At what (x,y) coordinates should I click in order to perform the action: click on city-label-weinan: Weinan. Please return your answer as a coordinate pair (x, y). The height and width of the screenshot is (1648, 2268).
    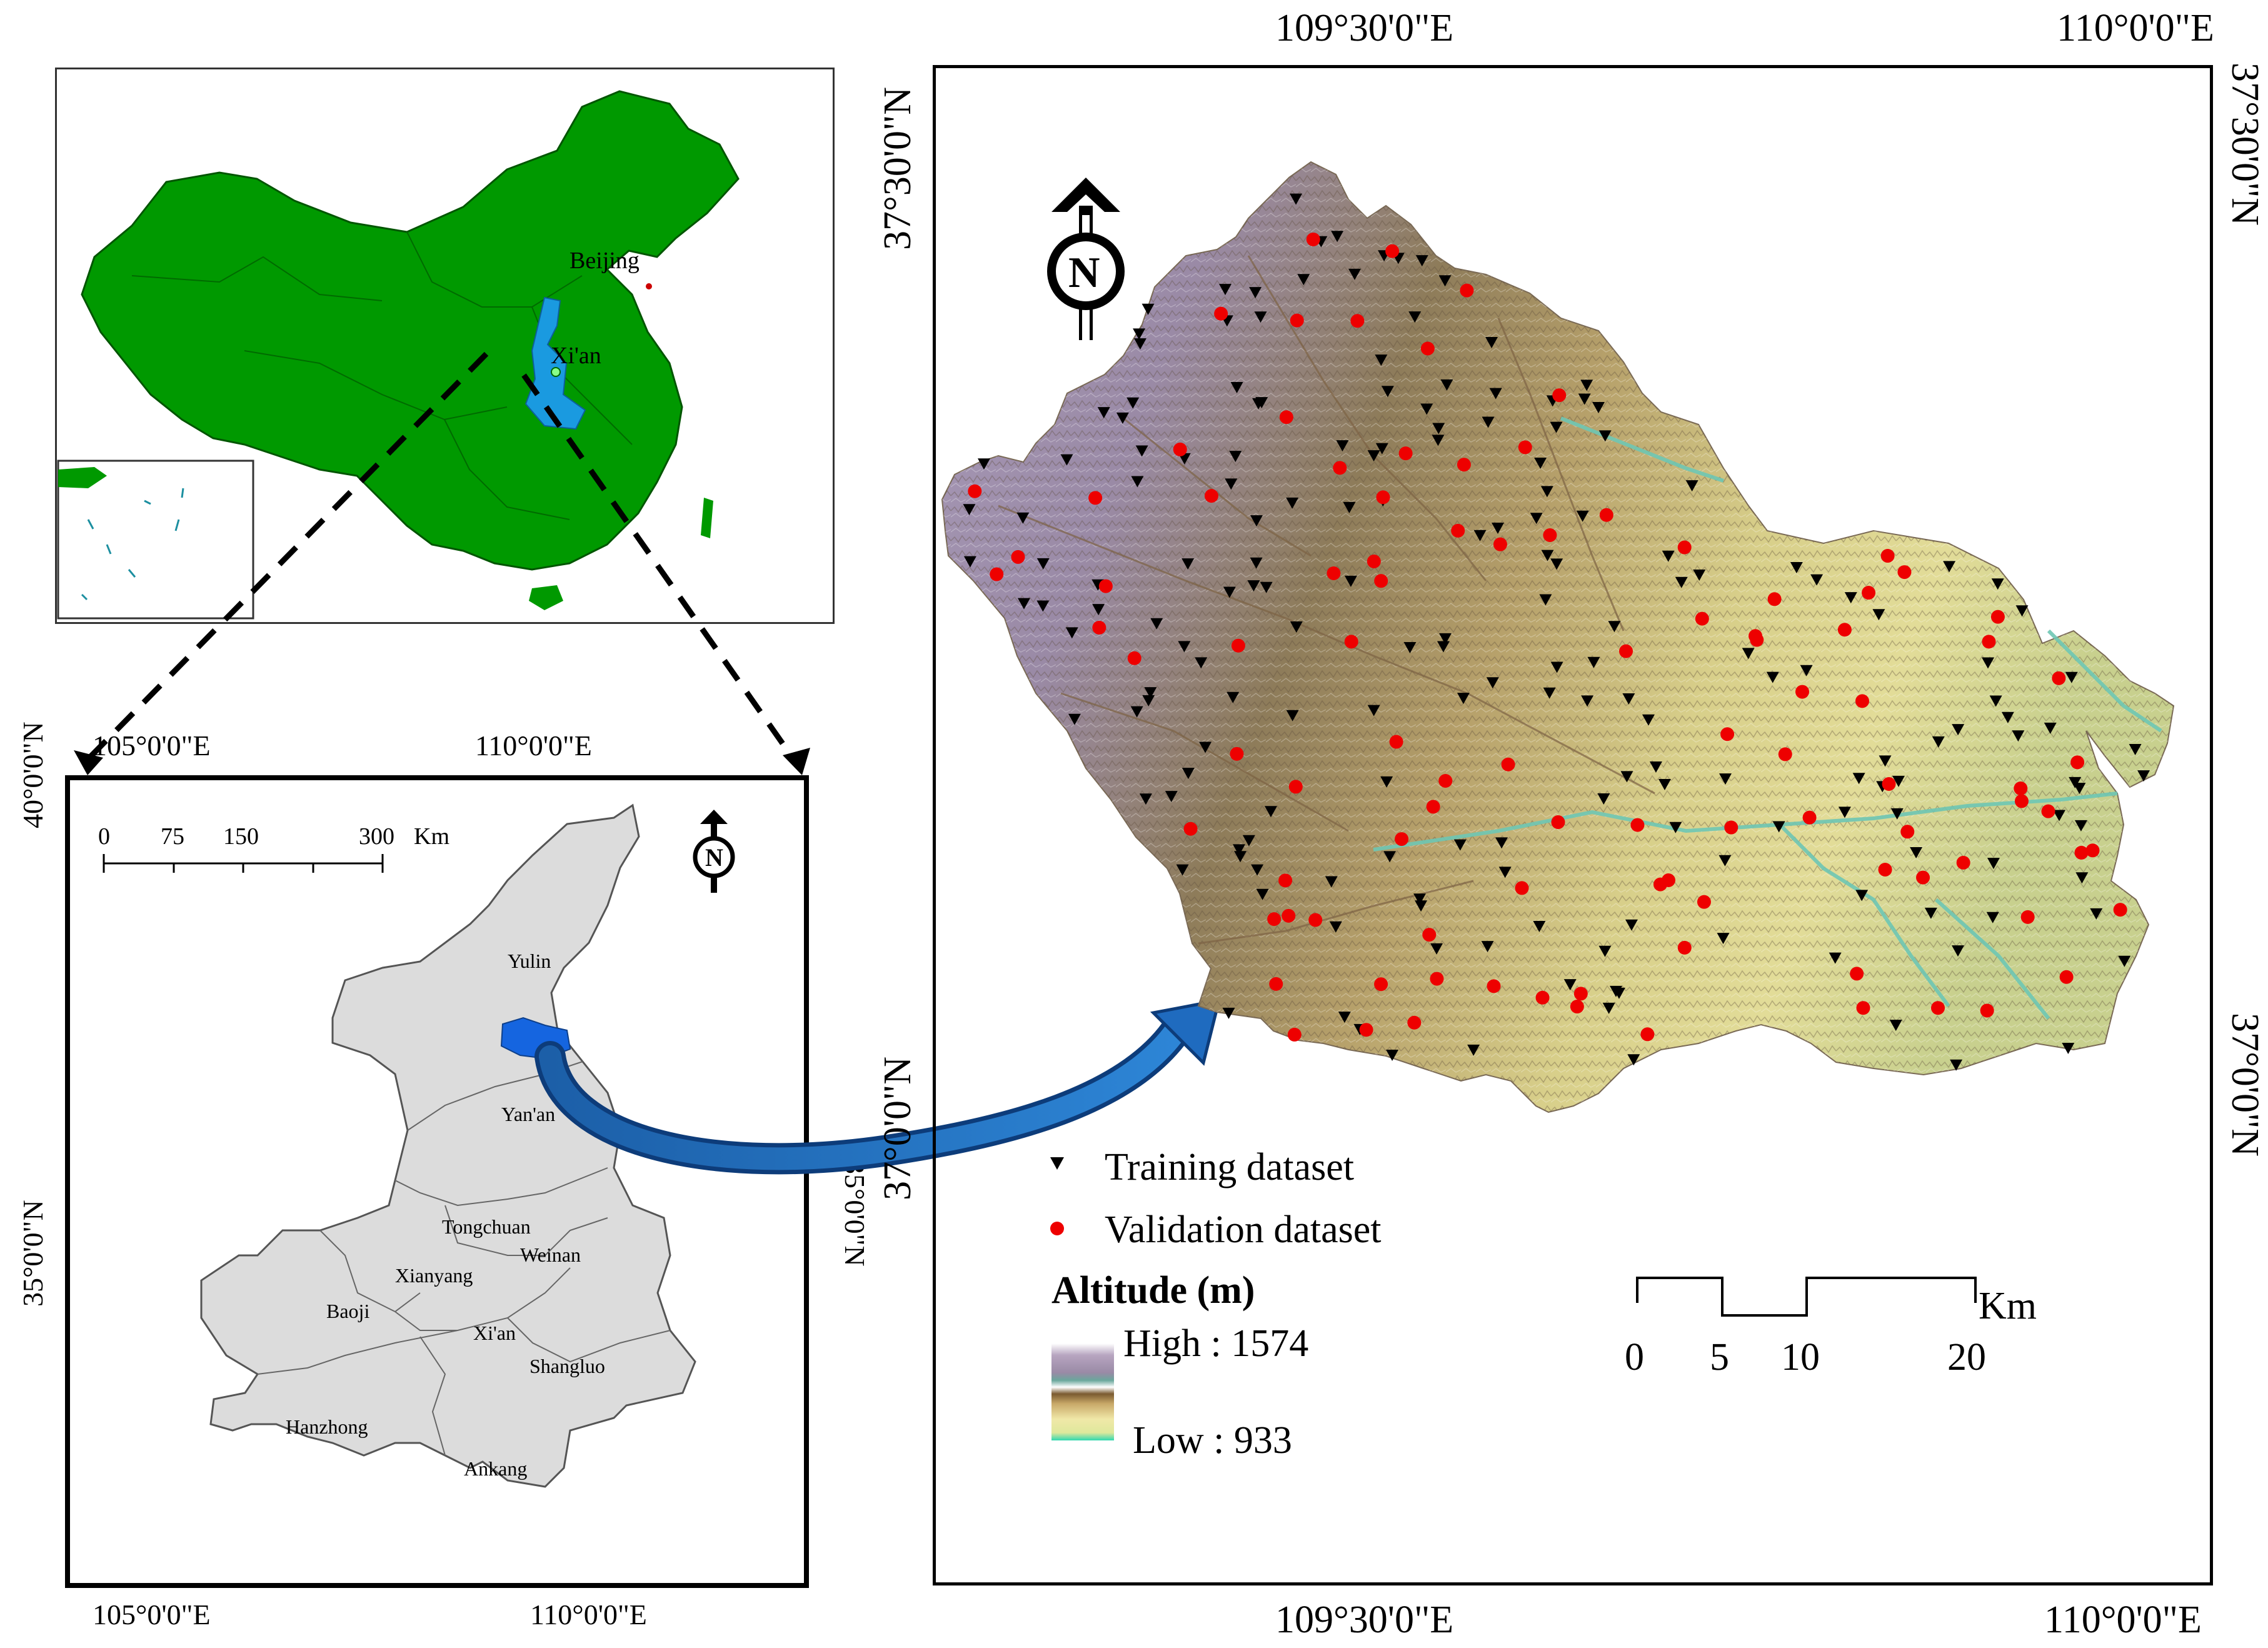
    Looking at the image, I should click on (550, 1255).